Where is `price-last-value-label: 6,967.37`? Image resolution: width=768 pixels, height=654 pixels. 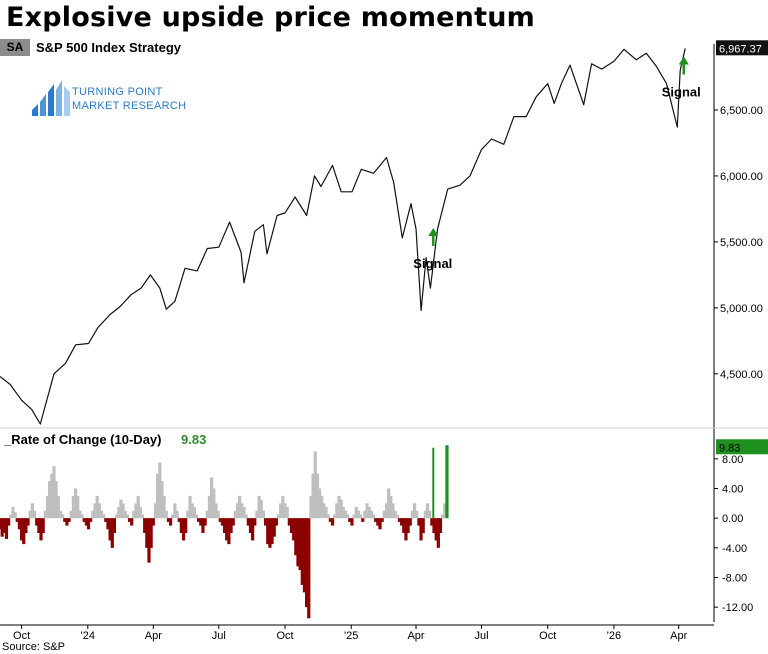 price-last-value-label: 6,967.37 is located at coordinates (740, 49).